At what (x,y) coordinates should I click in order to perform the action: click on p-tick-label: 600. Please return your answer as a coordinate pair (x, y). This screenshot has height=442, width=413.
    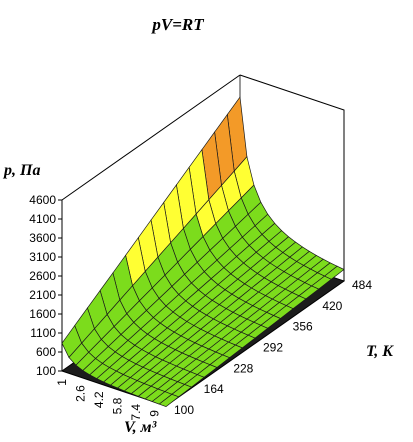
    Looking at the image, I should click on (46, 352).